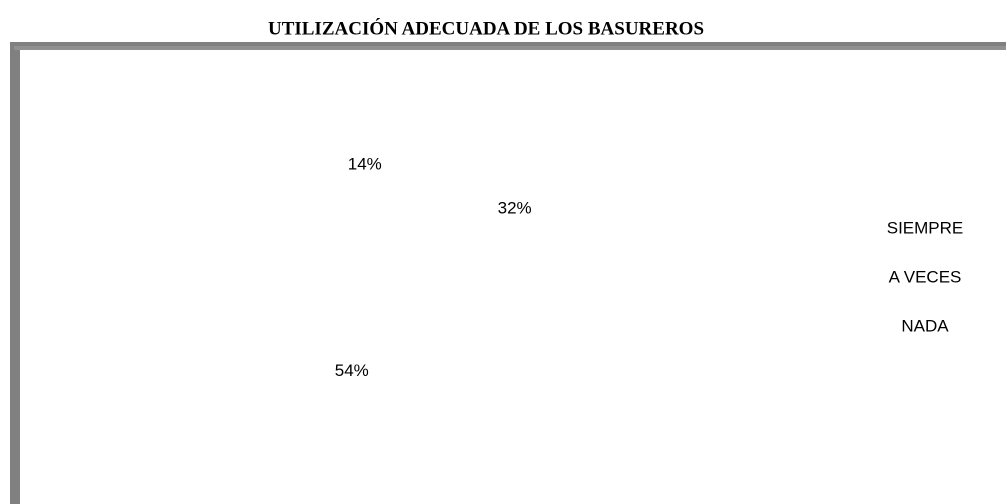 The width and height of the screenshot is (1006, 504). What do you see at coordinates (15, 273) in the screenshot?
I see `frame-left` at bounding box center [15, 273].